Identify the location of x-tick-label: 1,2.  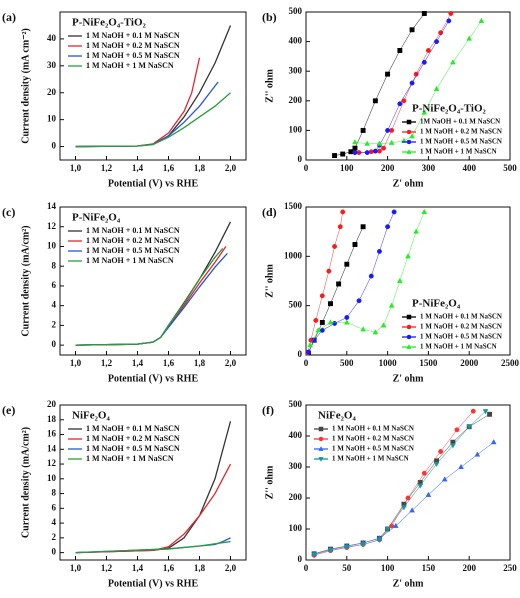
(107, 363).